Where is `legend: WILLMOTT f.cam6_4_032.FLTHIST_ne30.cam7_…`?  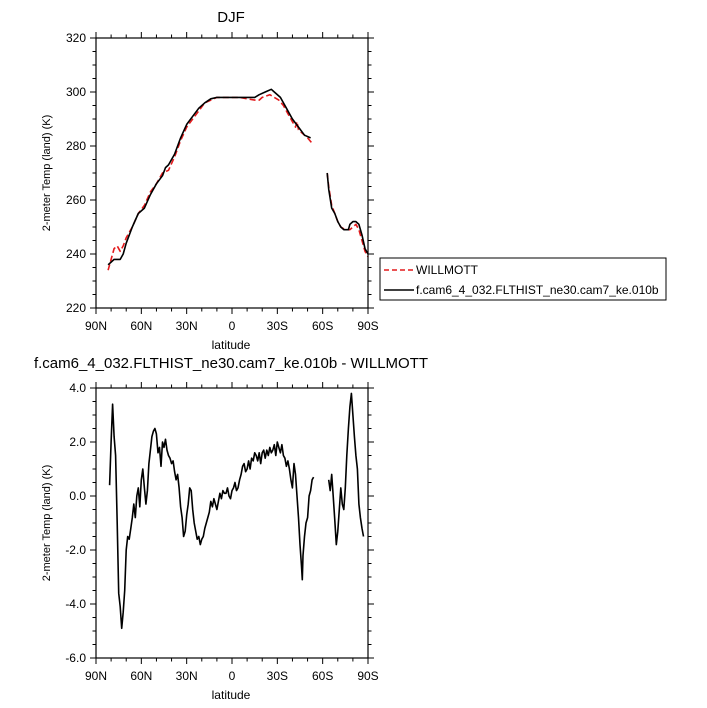
legend: WILLMOTT f.cam6_4_032.FLTHIST_ne30.cam7_… is located at coordinates (523, 279).